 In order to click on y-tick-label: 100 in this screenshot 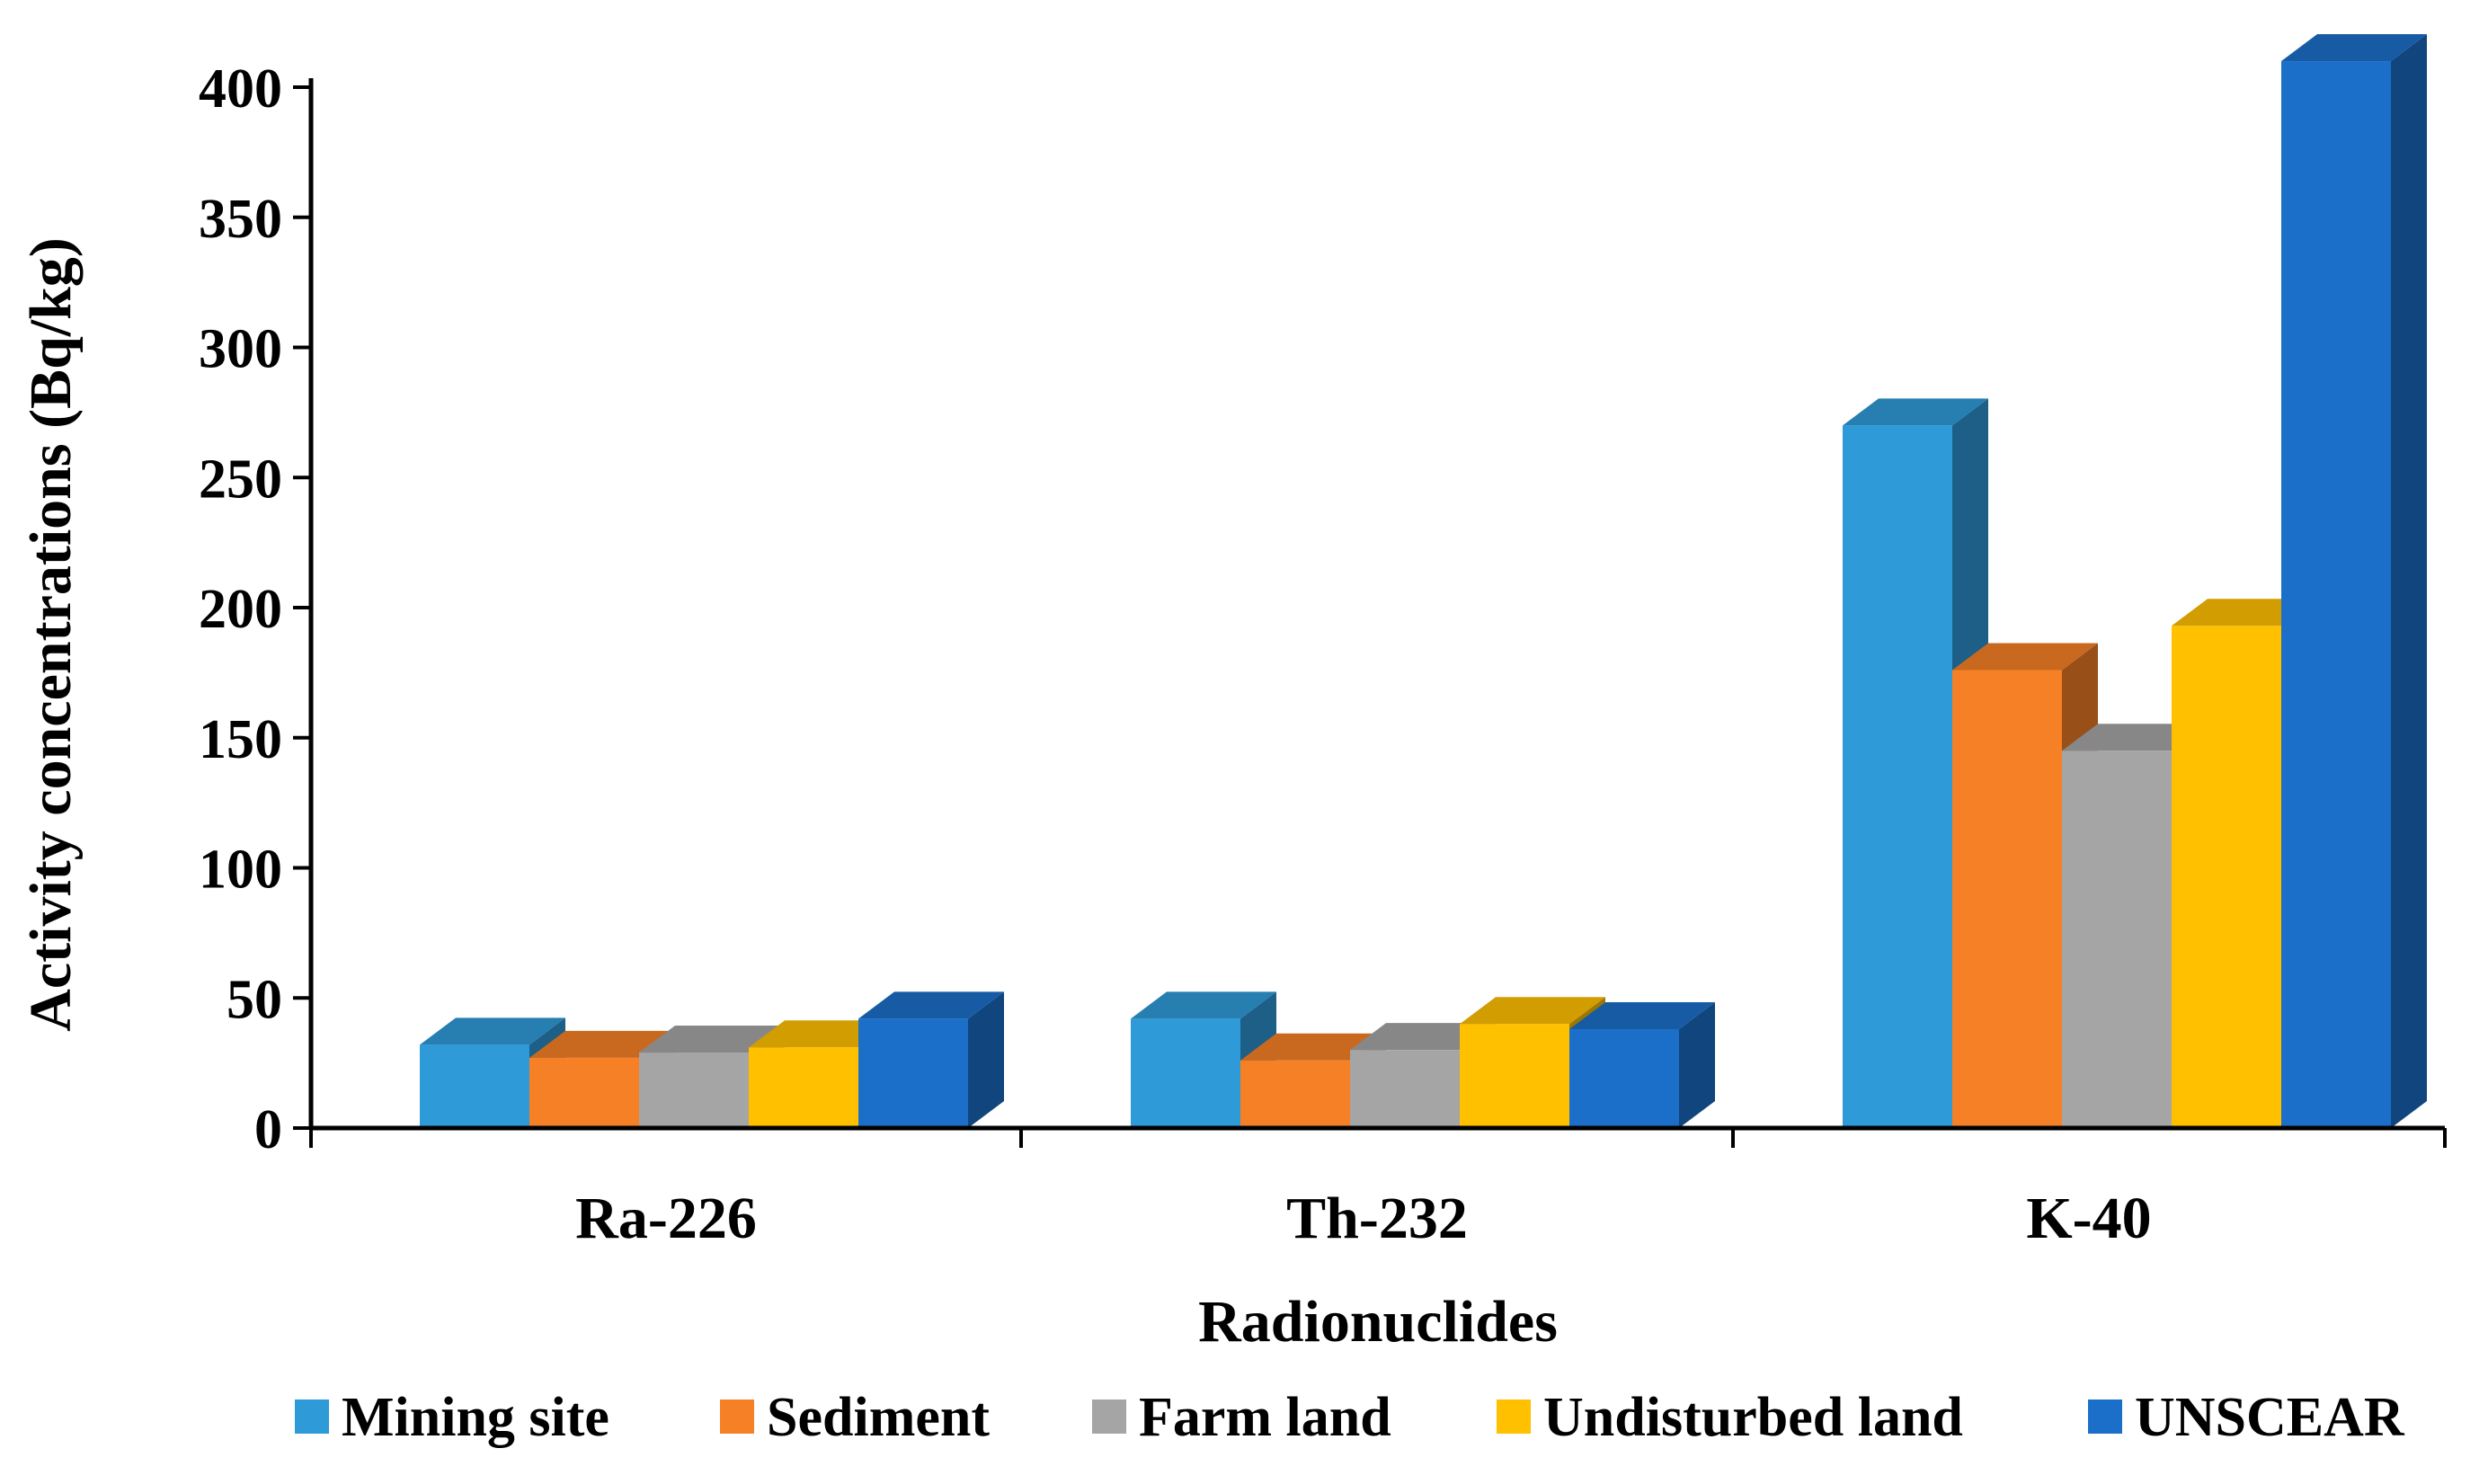, I will do `click(240, 870)`.